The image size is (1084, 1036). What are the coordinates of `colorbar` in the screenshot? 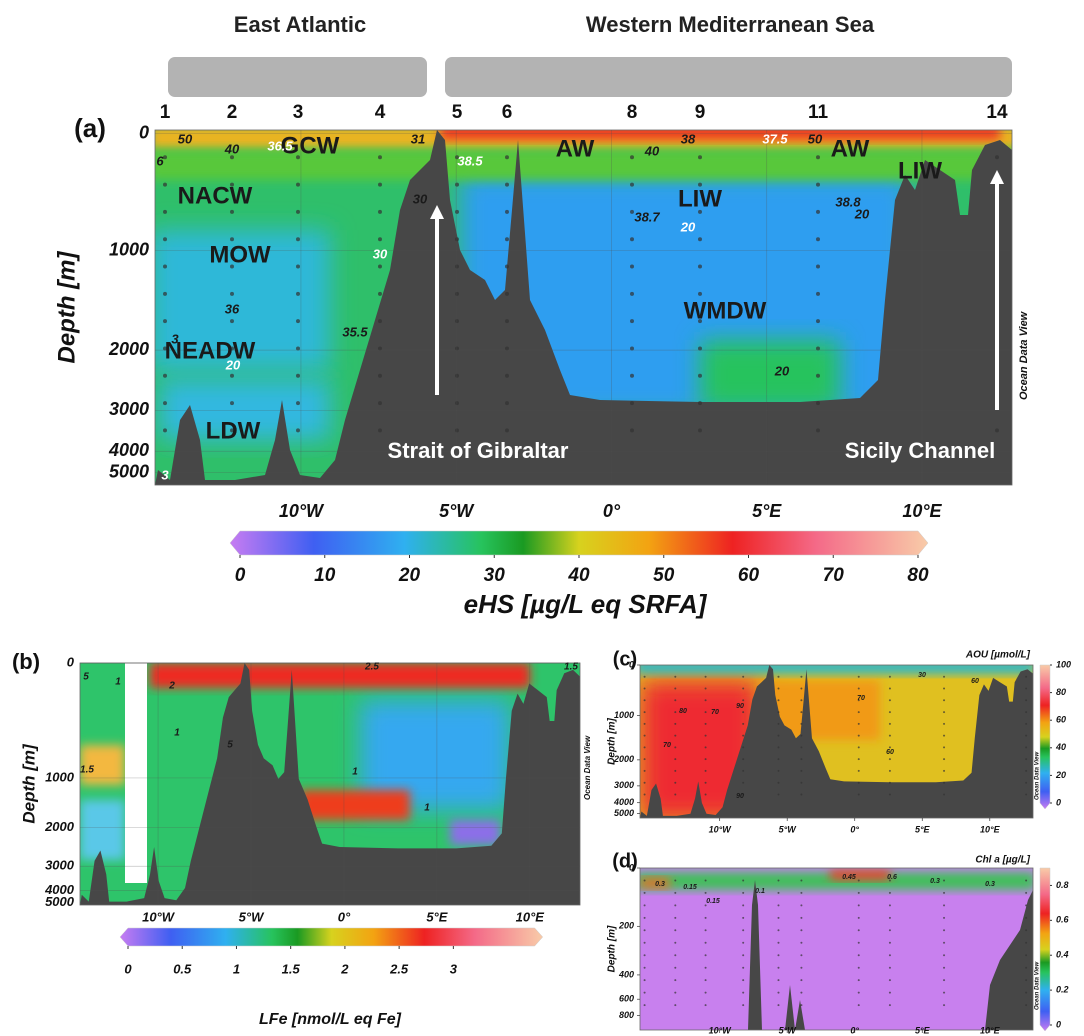 It's located at (1045, 737).